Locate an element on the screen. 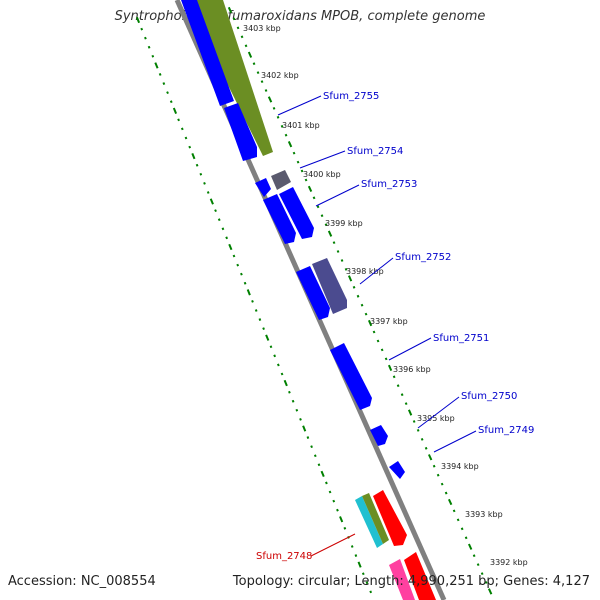 This screenshot has width=600, height=600. gene-label: Sfum_2752 is located at coordinates (423, 257).